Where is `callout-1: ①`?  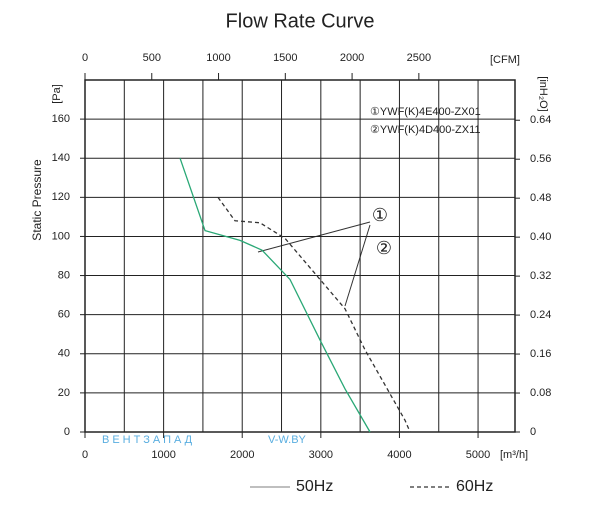 callout-1: ① is located at coordinates (380, 215).